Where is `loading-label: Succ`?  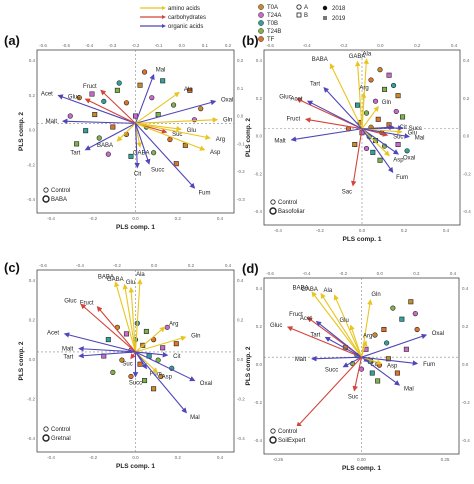
loading-label: Succ is located at coordinates (331, 371).